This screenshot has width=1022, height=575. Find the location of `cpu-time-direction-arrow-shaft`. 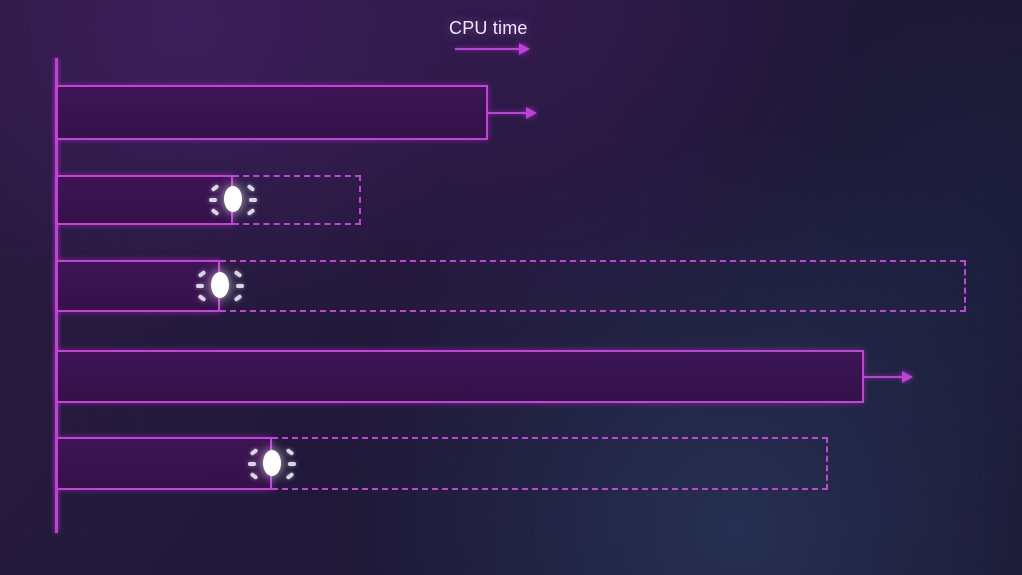

cpu-time-direction-arrow-shaft is located at coordinates (488, 49).